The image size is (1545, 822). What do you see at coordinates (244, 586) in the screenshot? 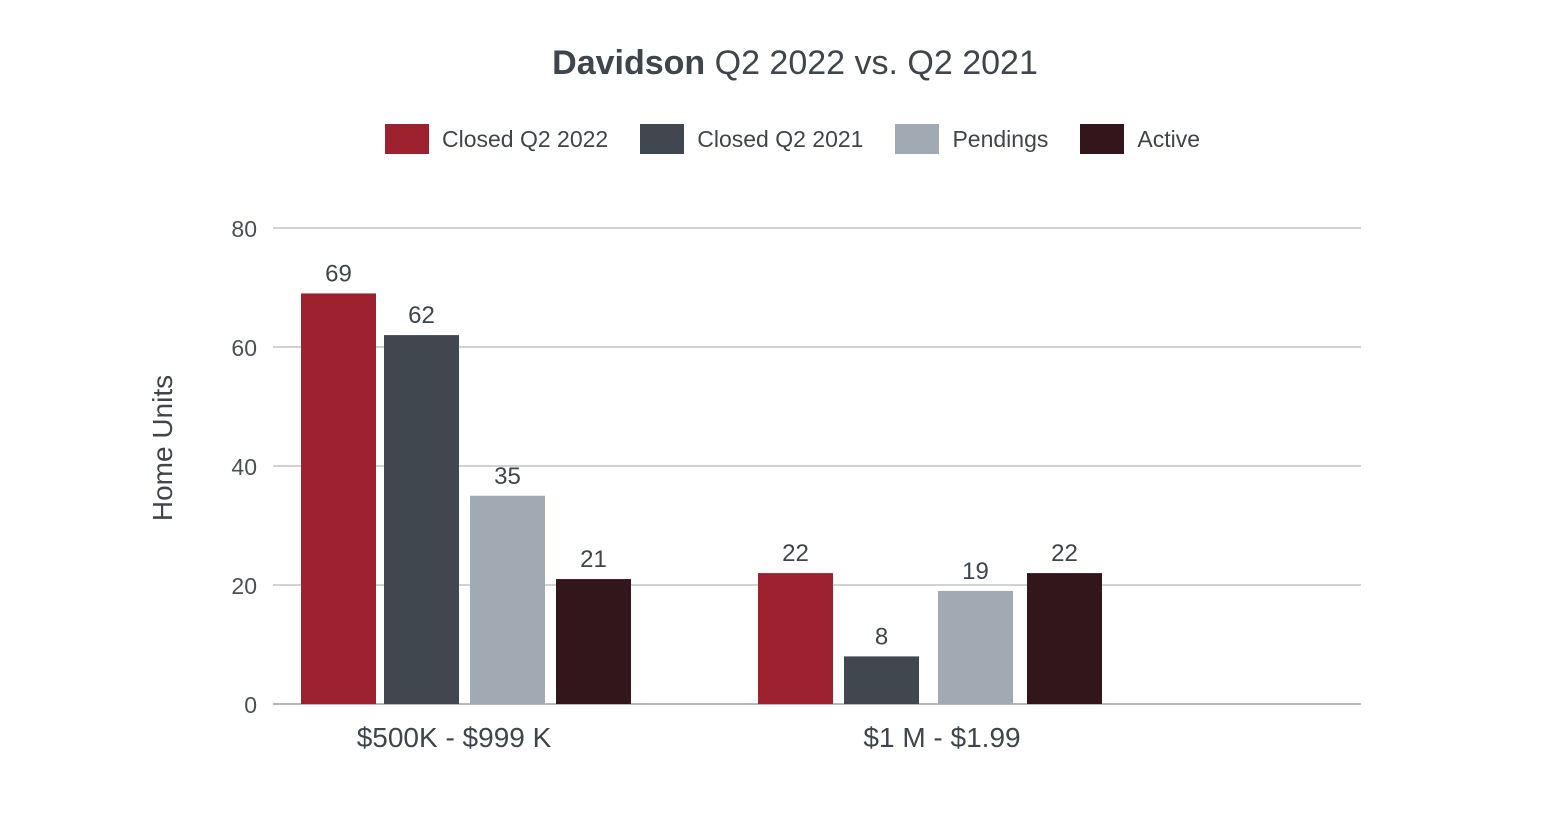
I see `y-tick-label: 20` at bounding box center [244, 586].